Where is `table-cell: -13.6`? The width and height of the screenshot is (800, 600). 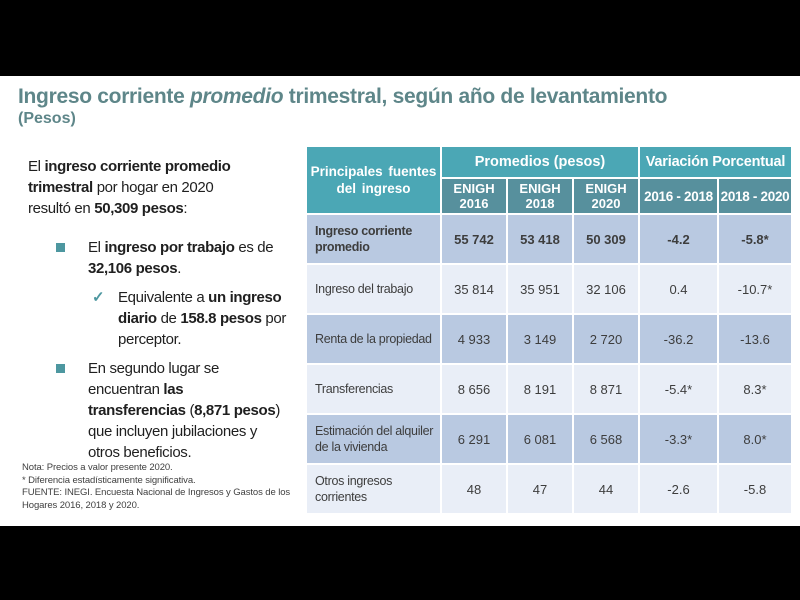
table-cell: -13.6 is located at coordinates (755, 339).